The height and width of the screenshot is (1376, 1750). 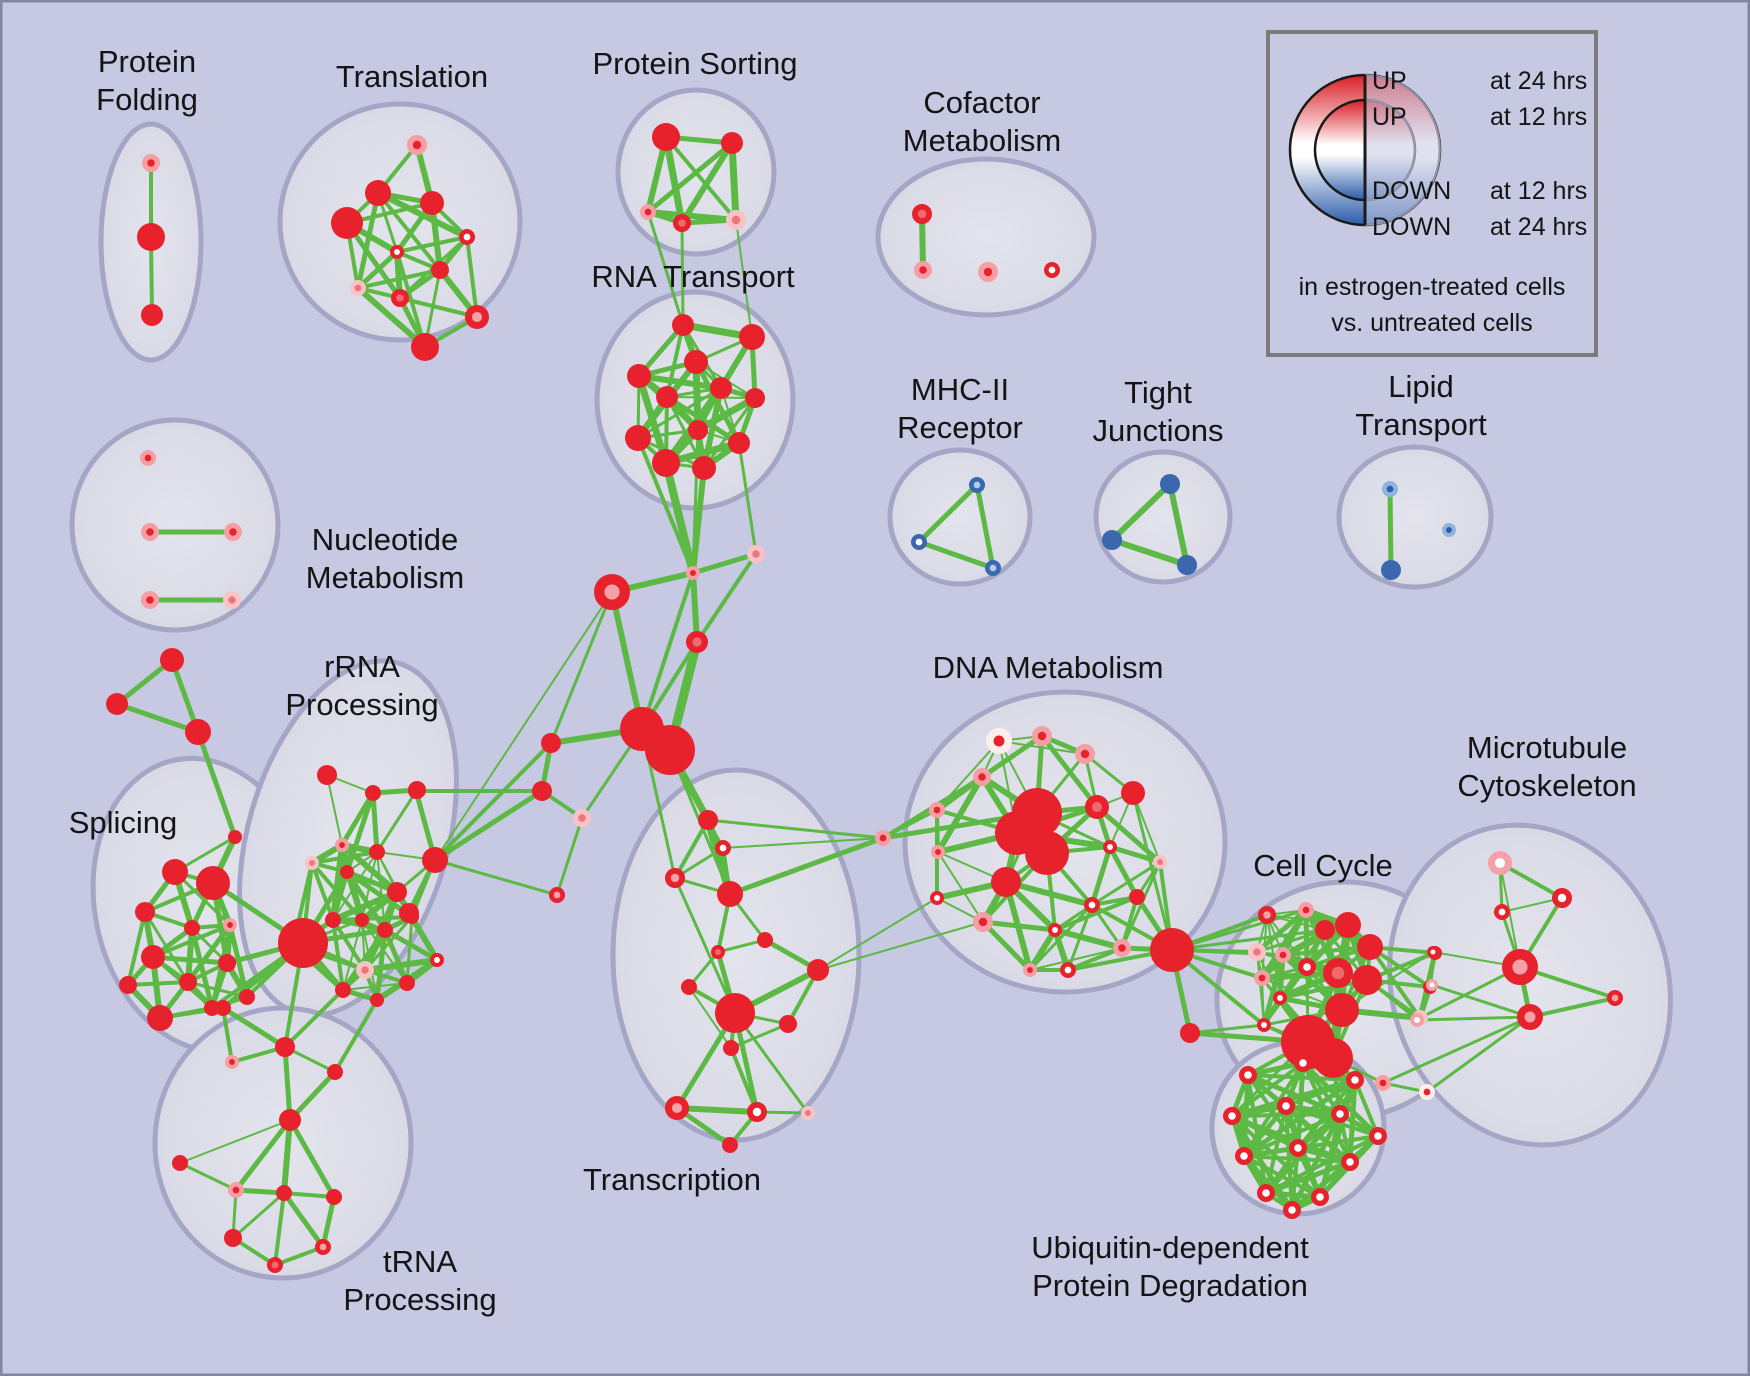 I want to click on cluster-label-tl: Translation, so click(x=412, y=76).